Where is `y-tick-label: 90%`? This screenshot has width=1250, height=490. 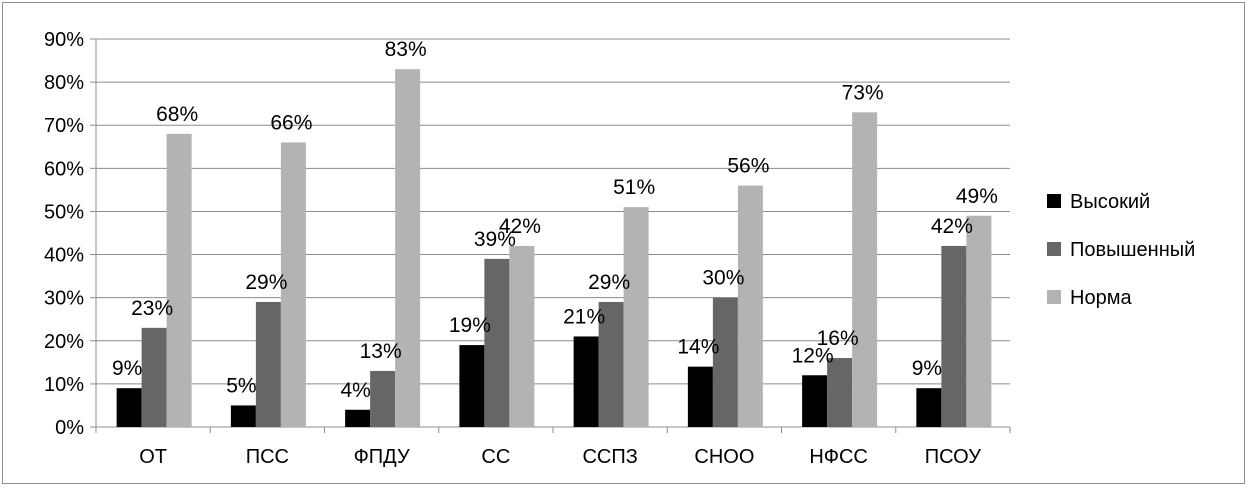 y-tick-label: 90% is located at coordinates (64, 40).